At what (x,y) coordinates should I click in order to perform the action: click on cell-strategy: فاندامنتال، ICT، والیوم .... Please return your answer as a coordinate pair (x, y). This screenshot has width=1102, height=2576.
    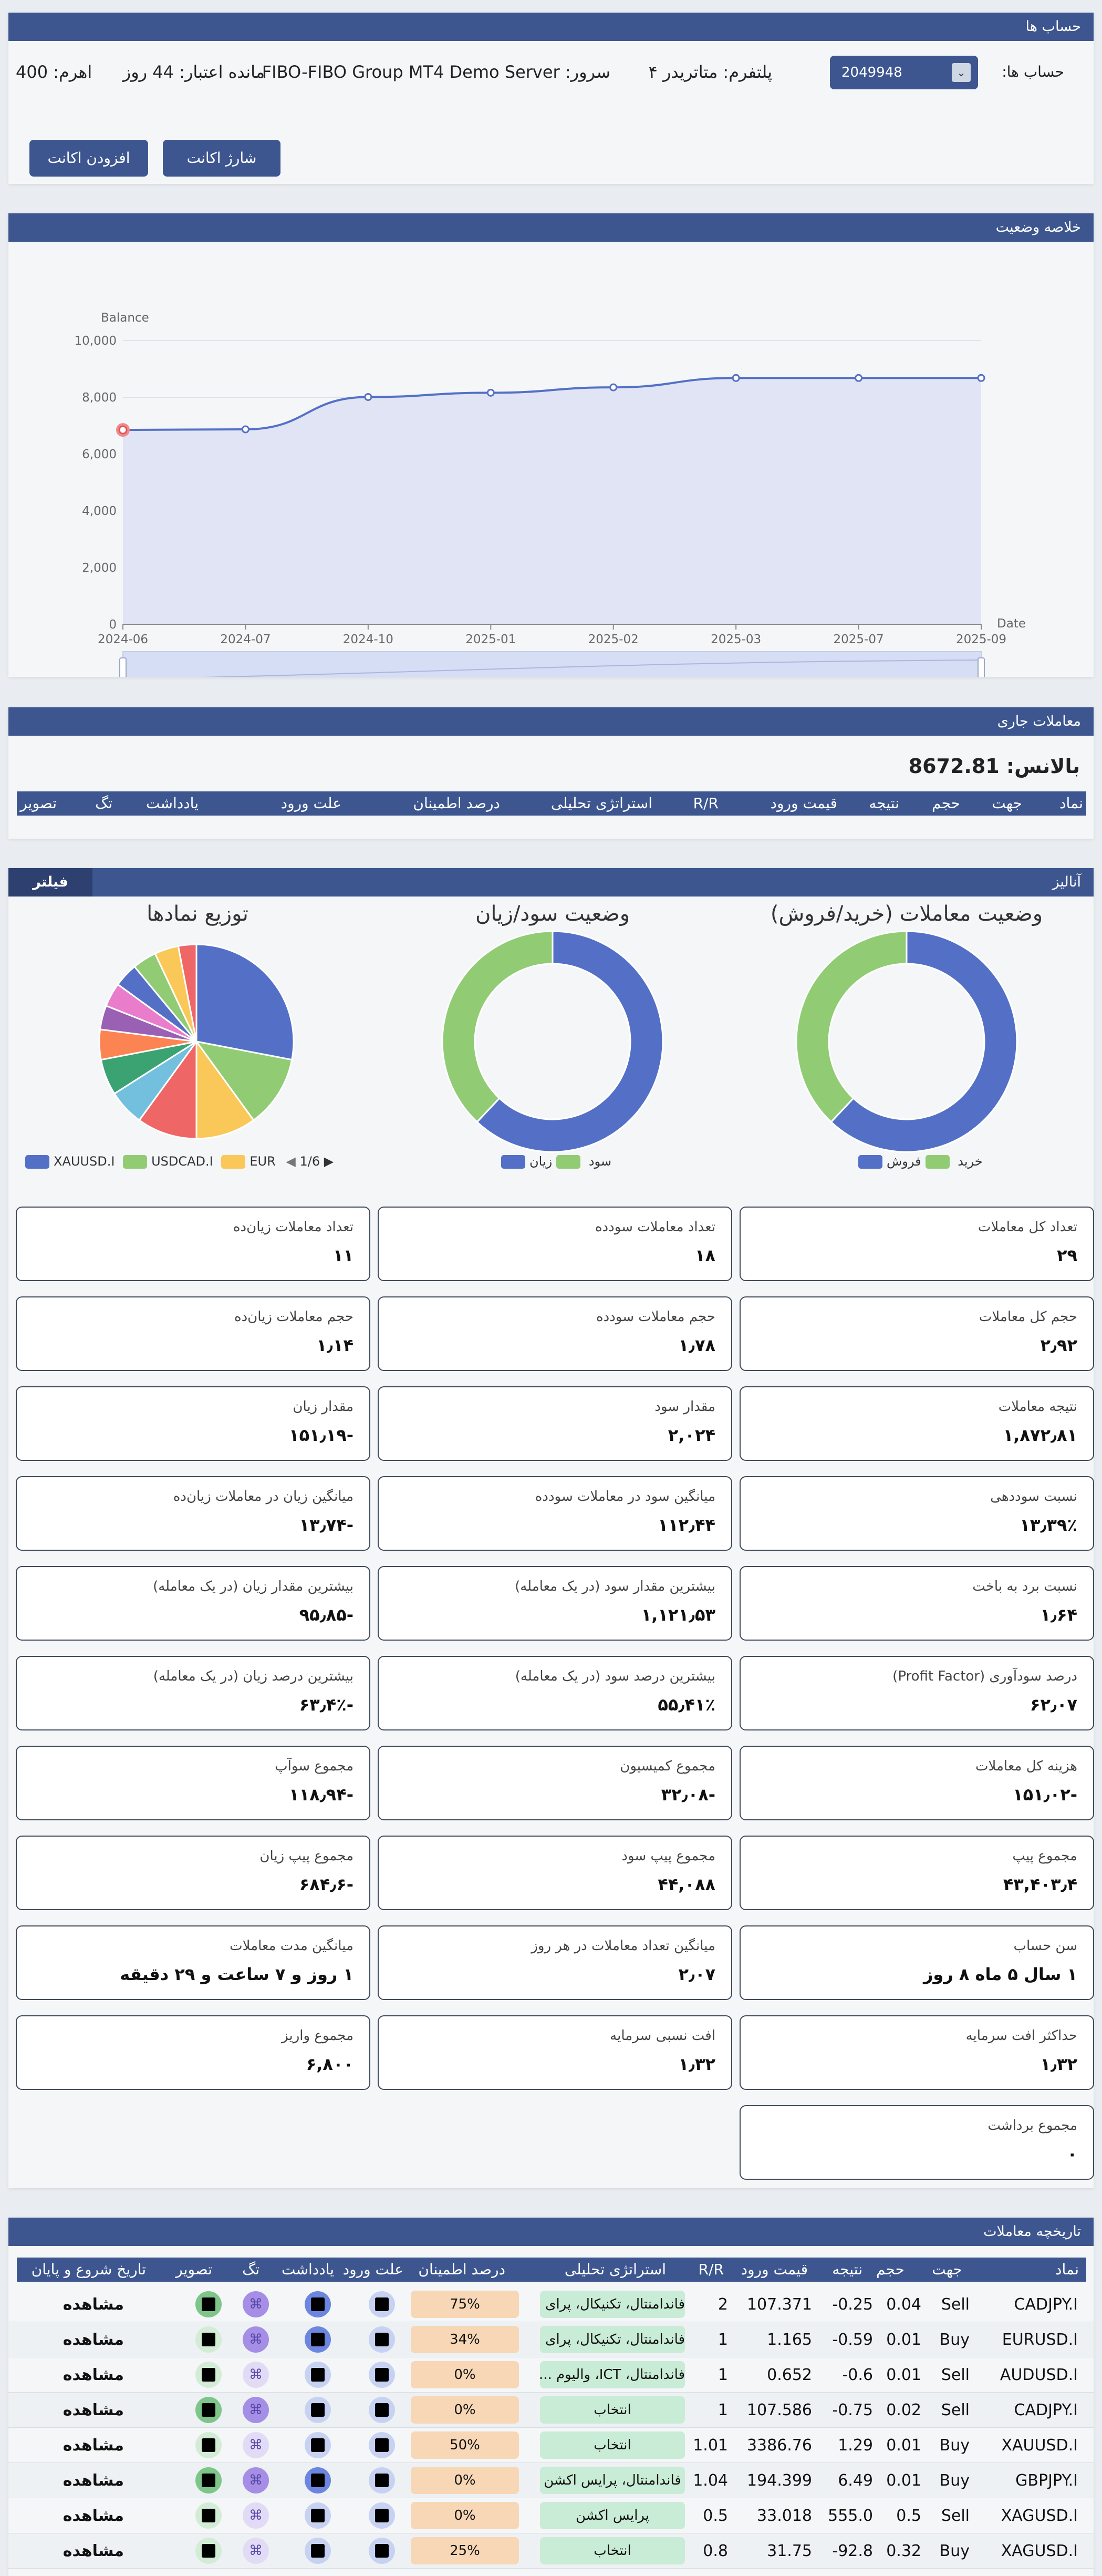
    Looking at the image, I should click on (612, 2374).